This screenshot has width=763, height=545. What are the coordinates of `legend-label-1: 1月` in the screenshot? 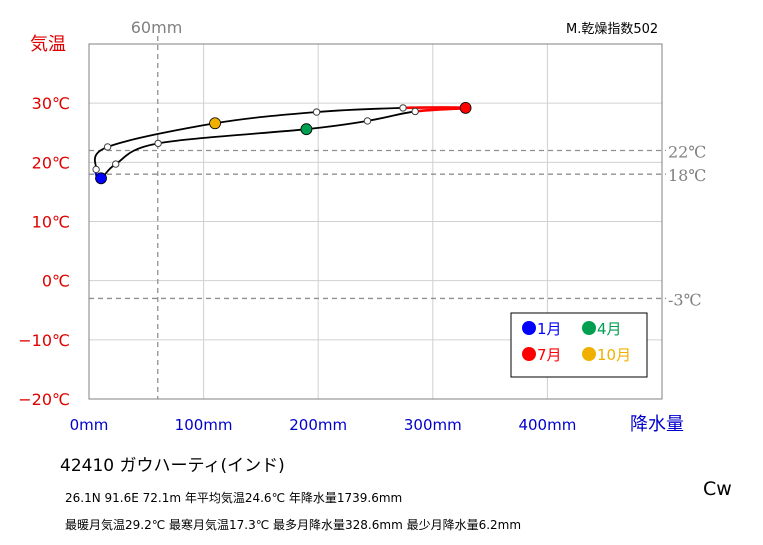 It's located at (549, 329).